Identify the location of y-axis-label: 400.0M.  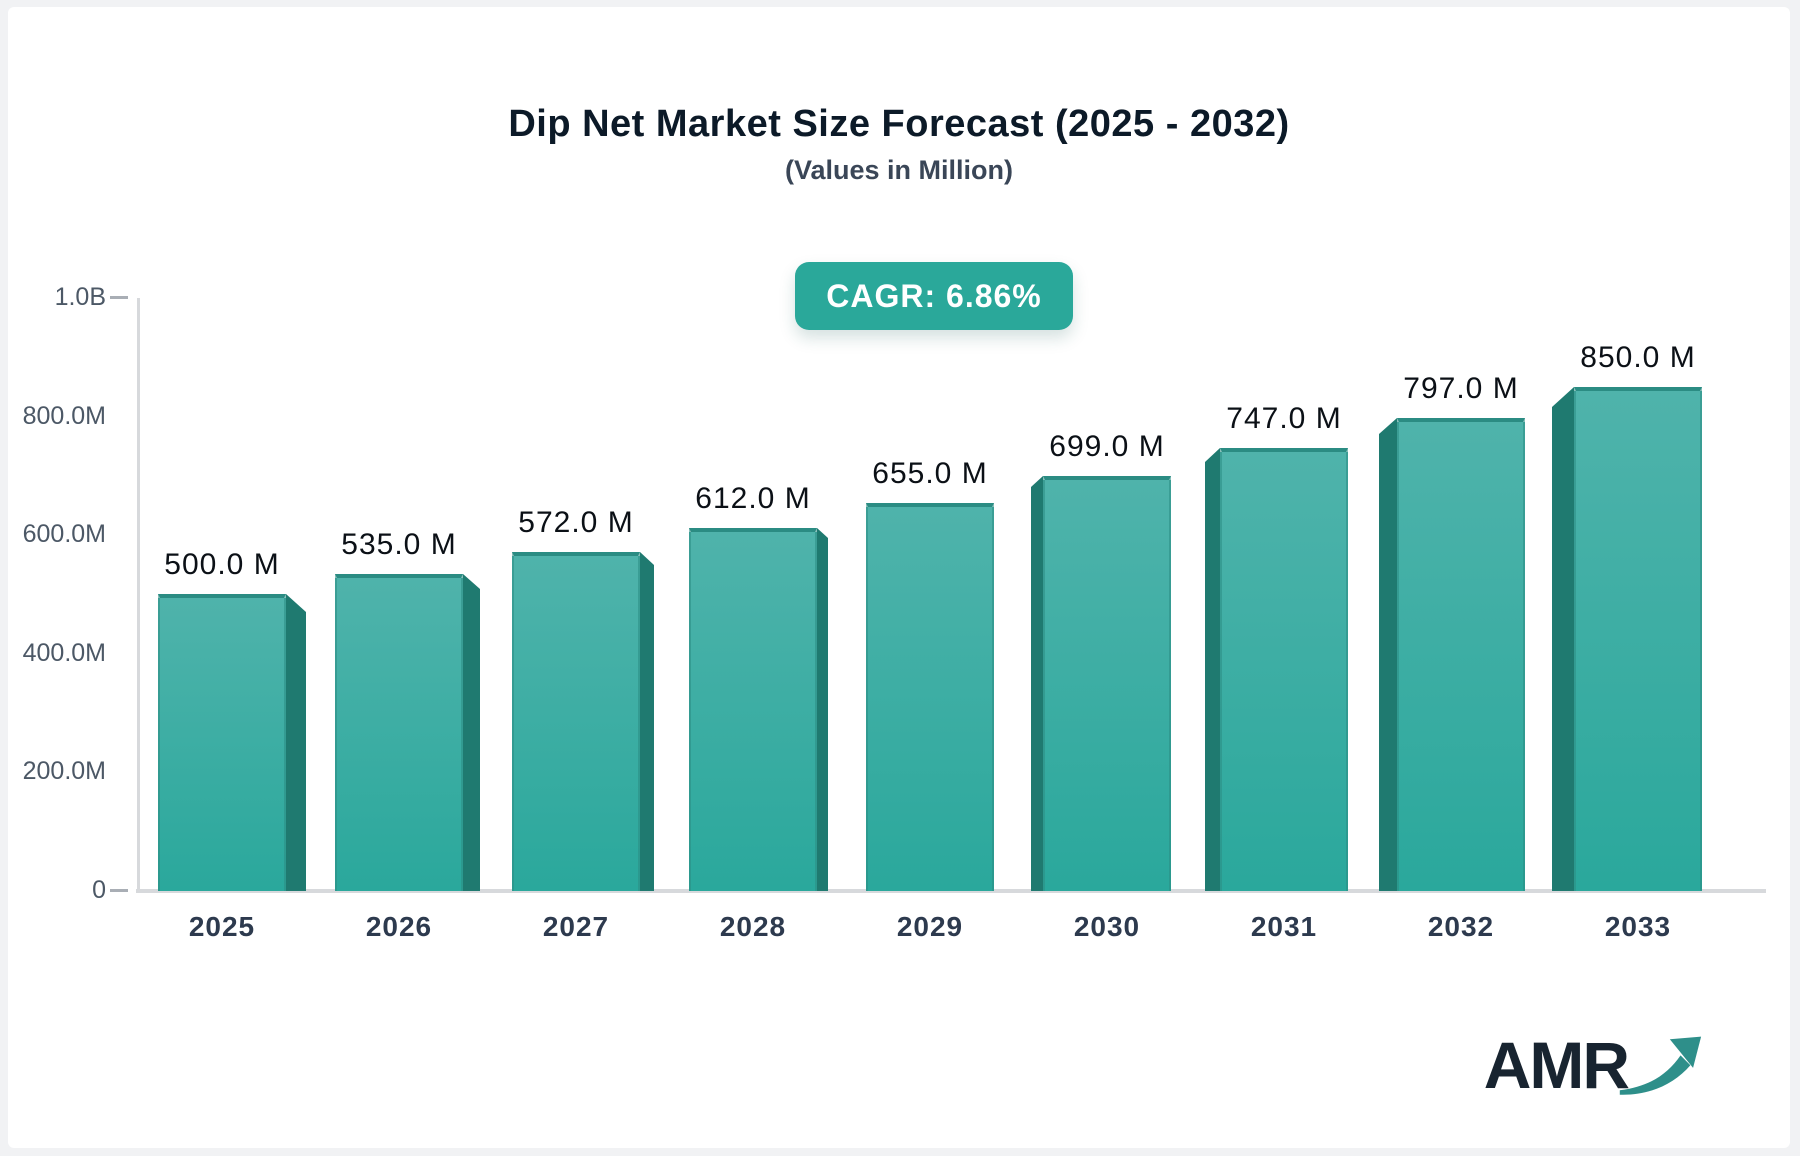
(64, 653).